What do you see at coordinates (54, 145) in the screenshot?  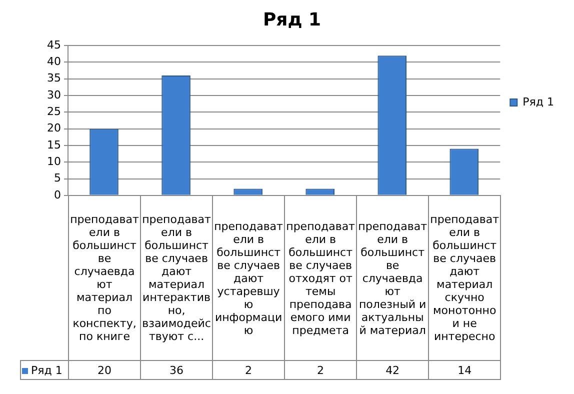 I see `y-tick-label: 15` at bounding box center [54, 145].